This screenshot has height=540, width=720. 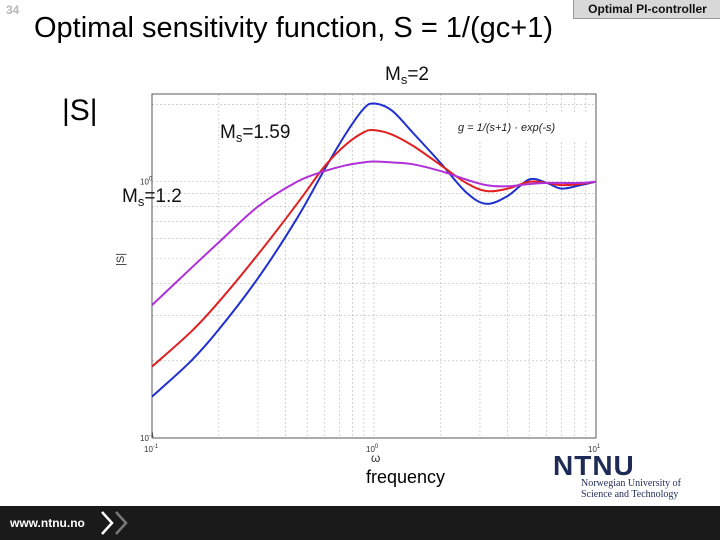 I want to click on slide-number: 34, so click(x=13, y=10).